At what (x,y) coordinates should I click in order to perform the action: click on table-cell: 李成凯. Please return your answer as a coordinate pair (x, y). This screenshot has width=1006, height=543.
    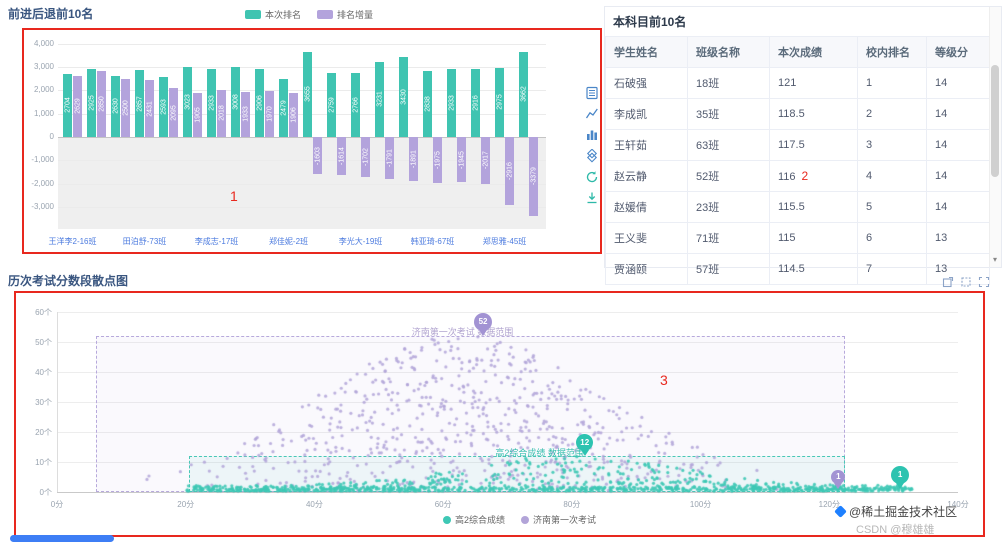
    Looking at the image, I should click on (646, 114).